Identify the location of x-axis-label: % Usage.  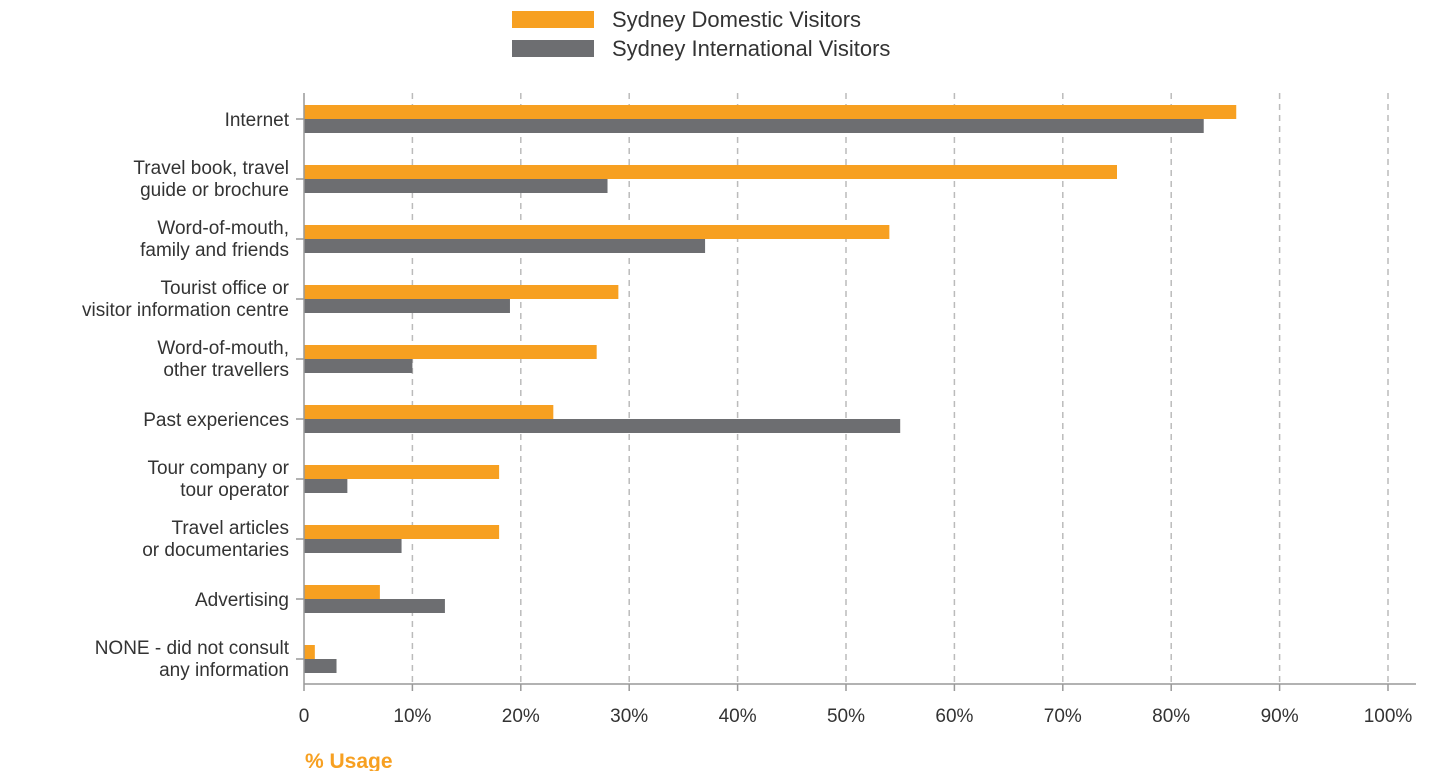
(349, 760).